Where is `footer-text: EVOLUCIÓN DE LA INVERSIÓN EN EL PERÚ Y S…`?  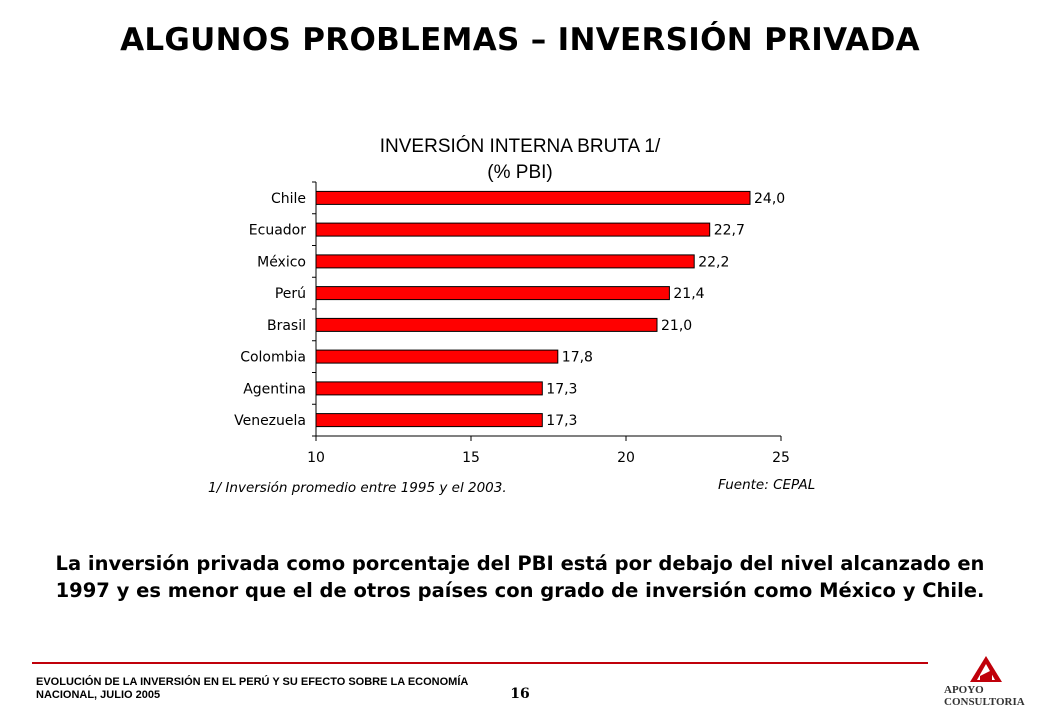 footer-text: EVOLUCIÓN DE LA INVERSIÓN EN EL PERÚ Y S… is located at coordinates (252, 688).